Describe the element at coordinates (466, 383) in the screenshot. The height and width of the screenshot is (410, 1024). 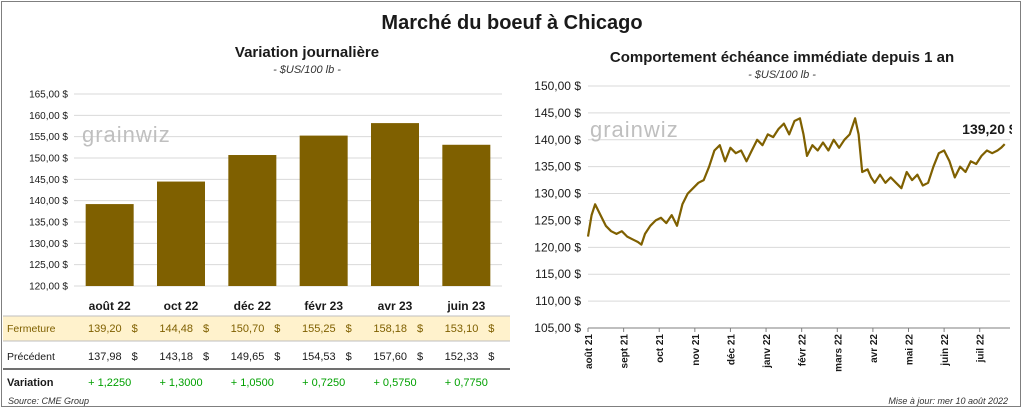
I see `variation-value: + 0,7750` at that location.